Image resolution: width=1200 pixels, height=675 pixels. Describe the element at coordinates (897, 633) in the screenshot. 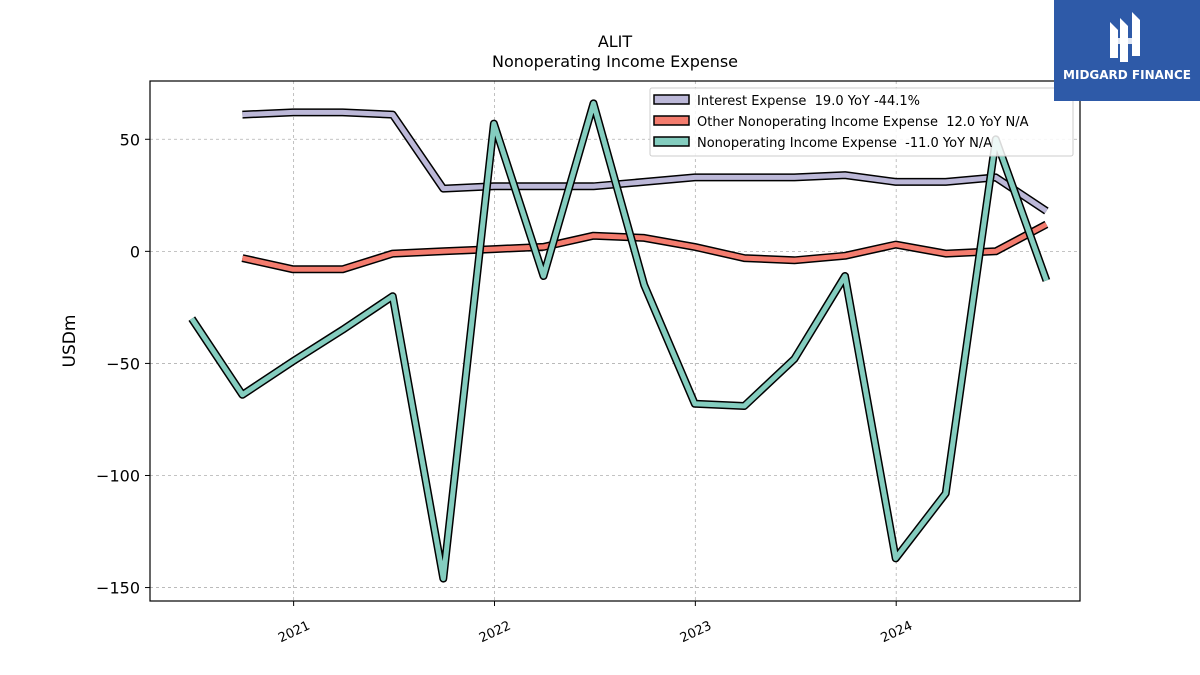

I see `x-tick-label: 2024` at that location.